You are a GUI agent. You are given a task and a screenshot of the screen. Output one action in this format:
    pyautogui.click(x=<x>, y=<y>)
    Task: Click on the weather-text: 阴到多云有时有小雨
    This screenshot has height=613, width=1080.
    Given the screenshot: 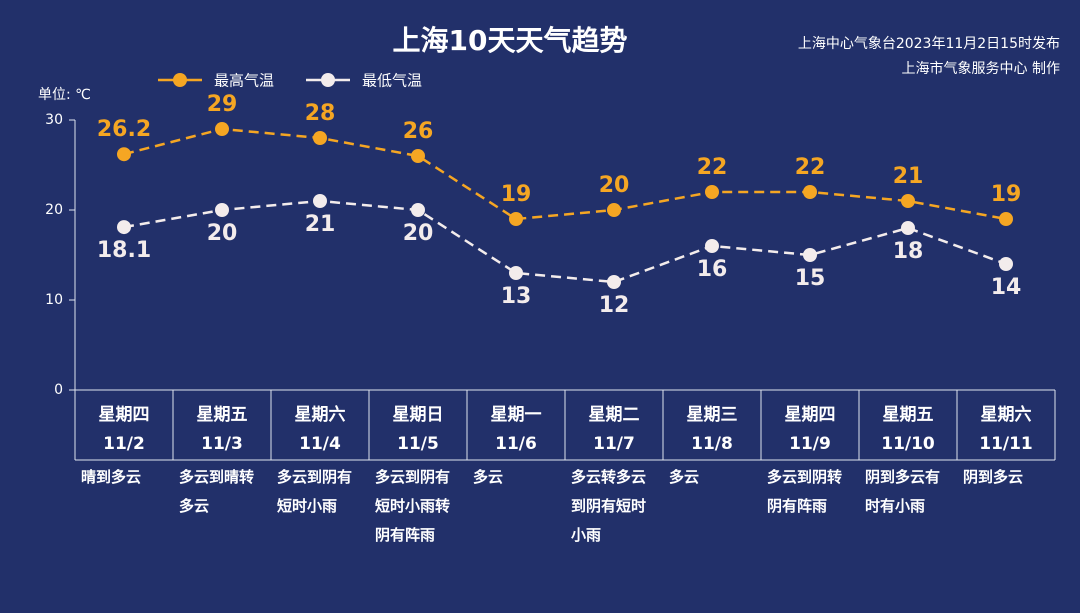 What is the action you would take?
    pyautogui.click(x=903, y=491)
    